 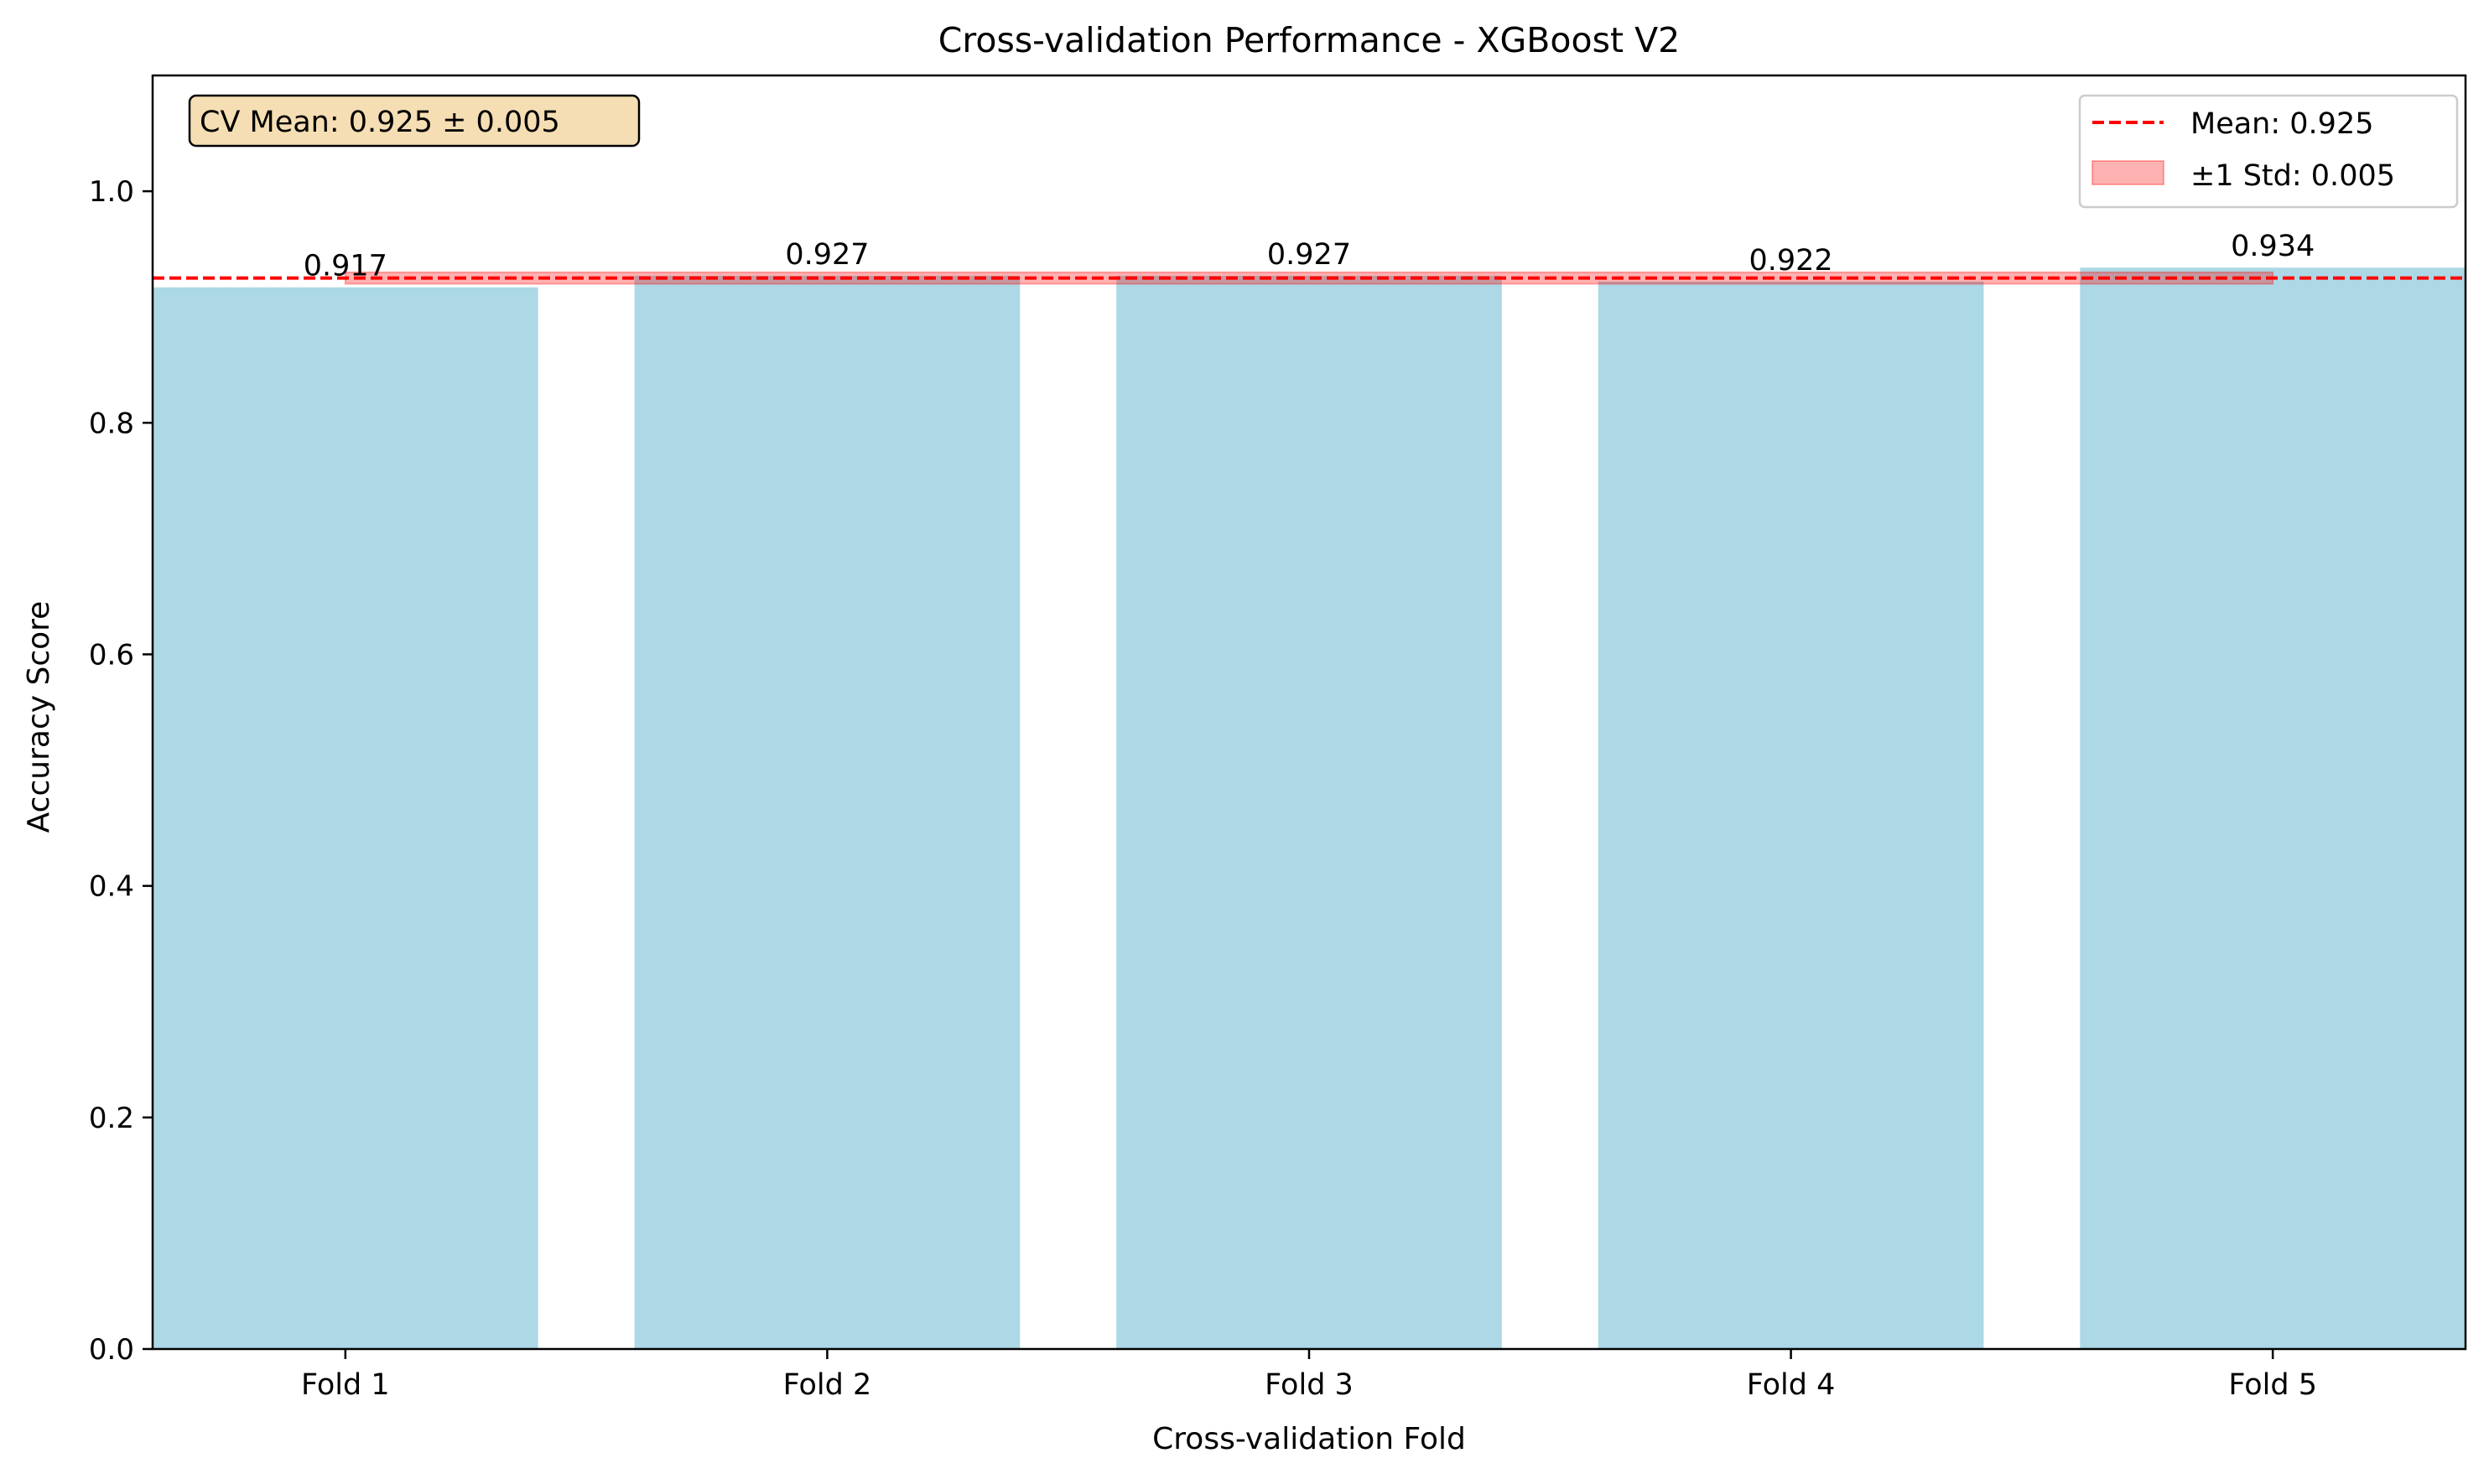 What do you see at coordinates (827, 255) in the screenshot?
I see `value-label-fold-2: 0.927` at bounding box center [827, 255].